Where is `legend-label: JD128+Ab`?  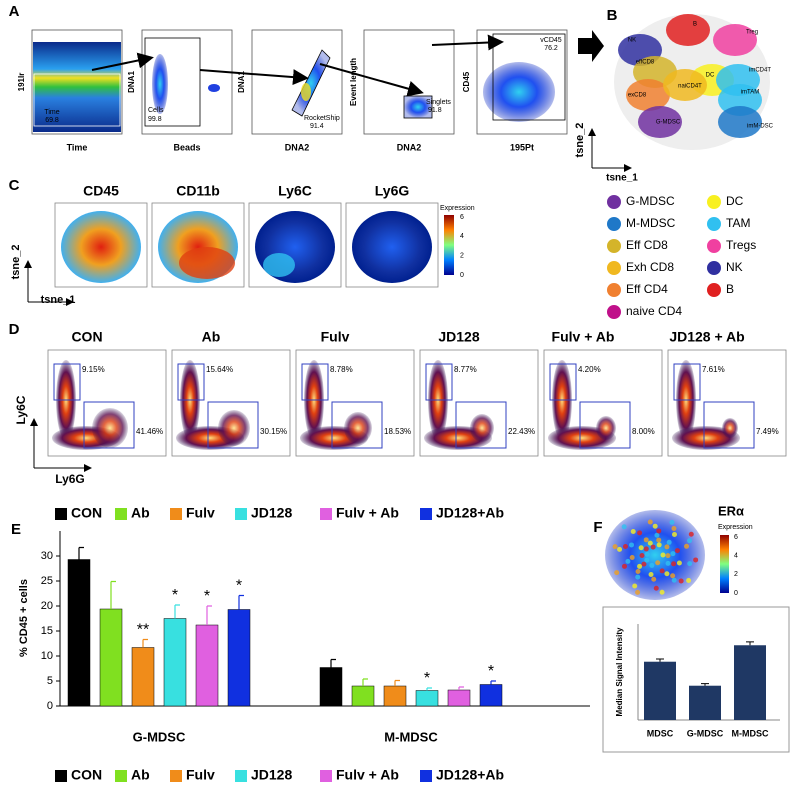 legend-label: JD128+Ab is located at coordinates (470, 775).